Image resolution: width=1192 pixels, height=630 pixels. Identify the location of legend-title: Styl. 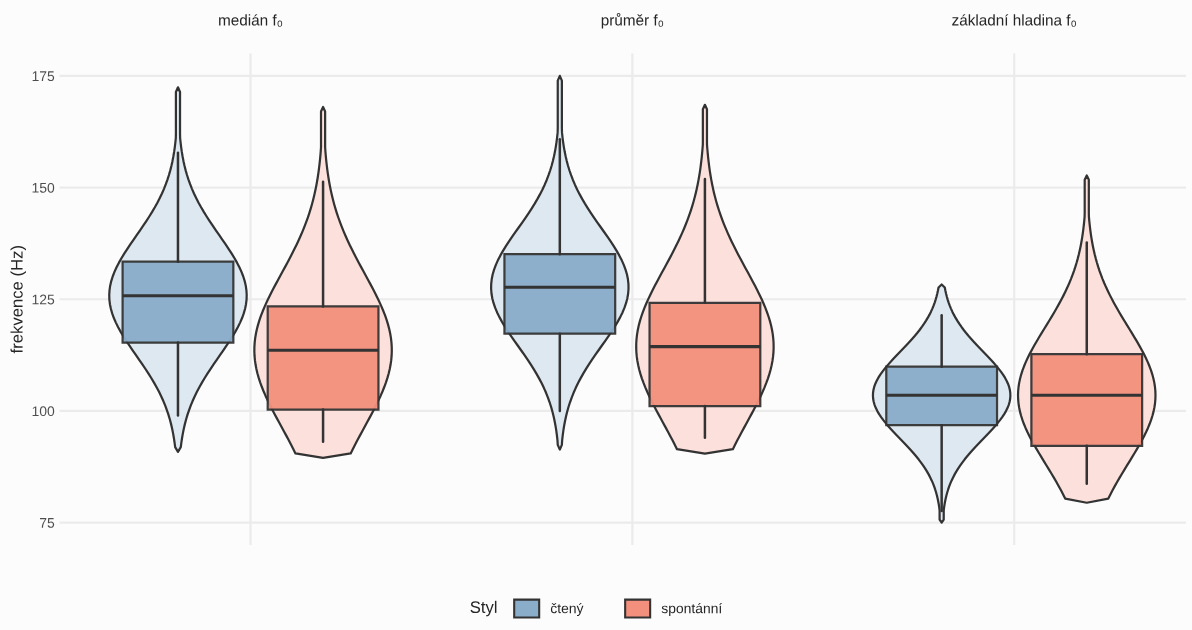
(483, 608).